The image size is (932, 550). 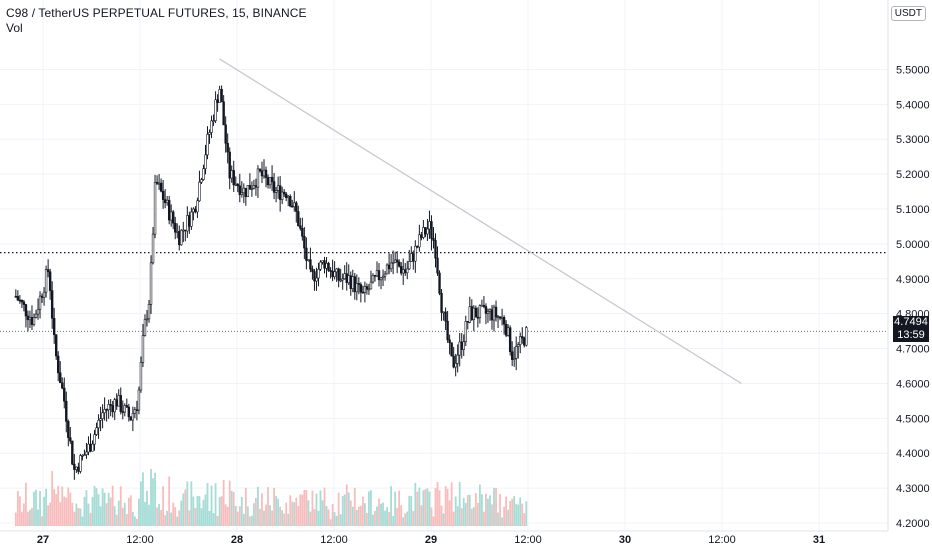 What do you see at coordinates (14, 28) in the screenshot?
I see `volume-indicator-label: Vol` at bounding box center [14, 28].